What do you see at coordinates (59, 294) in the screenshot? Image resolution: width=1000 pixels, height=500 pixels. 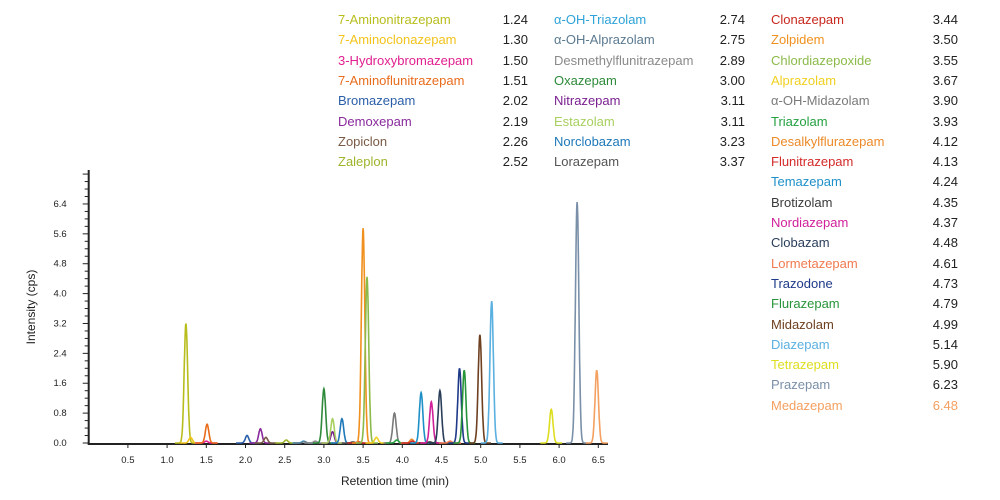 I see `y-tick-label: 4.0` at bounding box center [59, 294].